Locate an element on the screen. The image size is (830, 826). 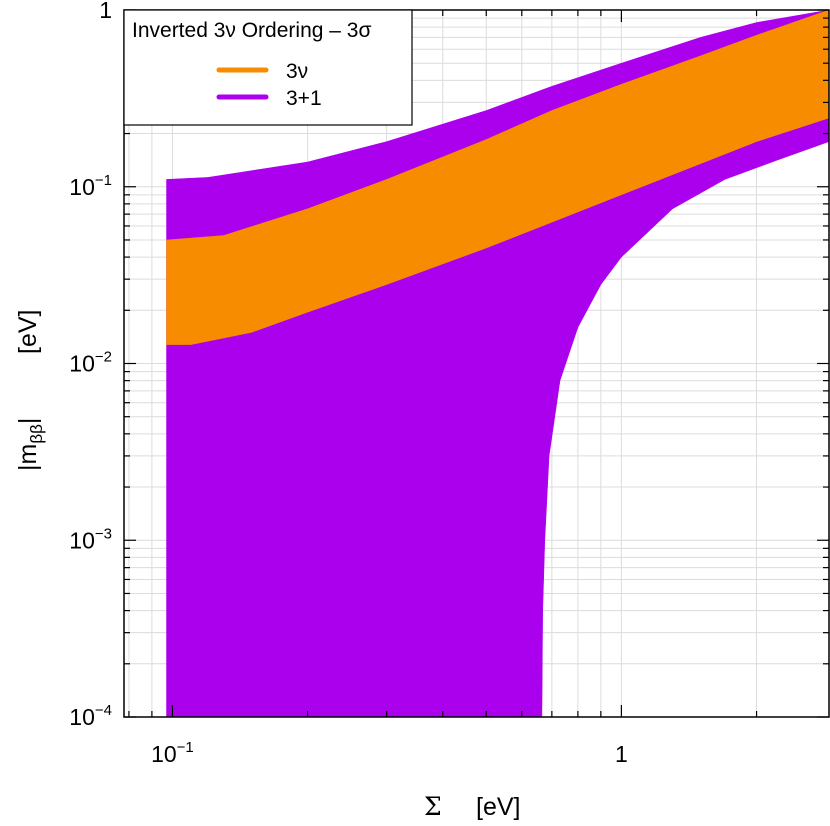
legend: Inverted 3ν Ordering – 3σ 3ν3+1 is located at coordinates (268, 67).